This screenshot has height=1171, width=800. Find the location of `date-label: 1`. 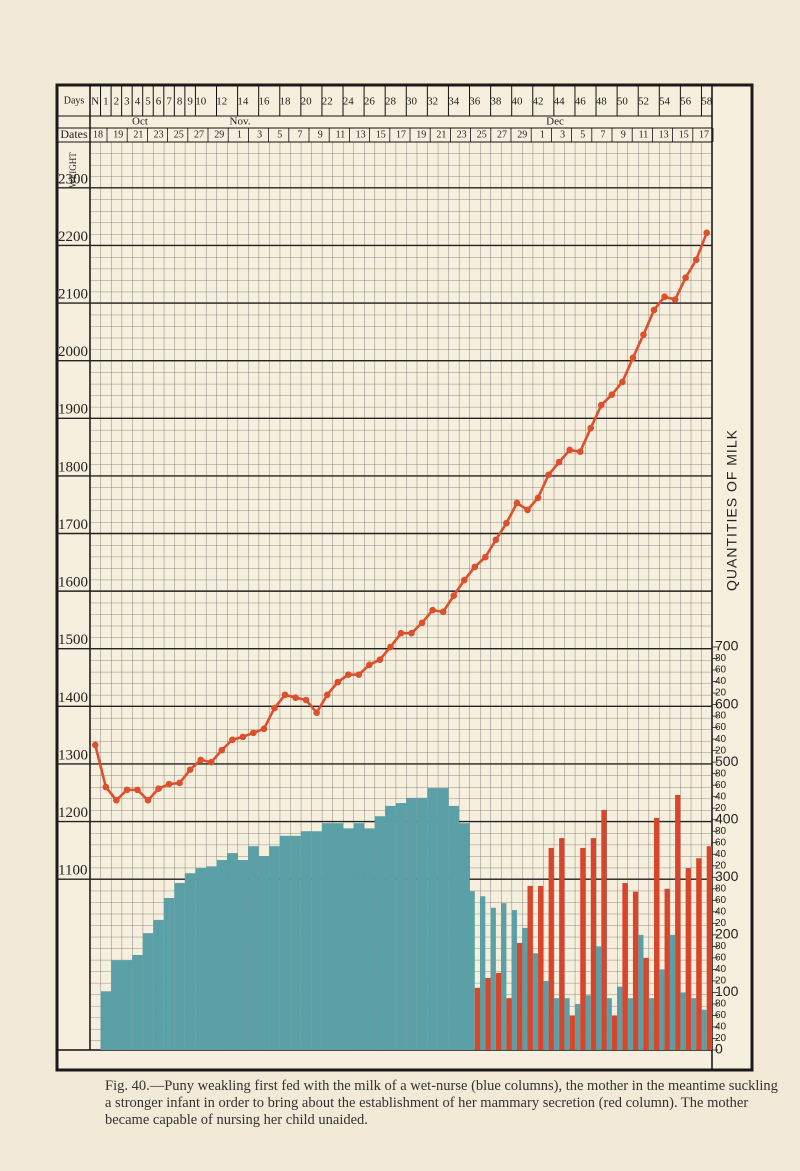

date-label: 1 is located at coordinates (542, 134).